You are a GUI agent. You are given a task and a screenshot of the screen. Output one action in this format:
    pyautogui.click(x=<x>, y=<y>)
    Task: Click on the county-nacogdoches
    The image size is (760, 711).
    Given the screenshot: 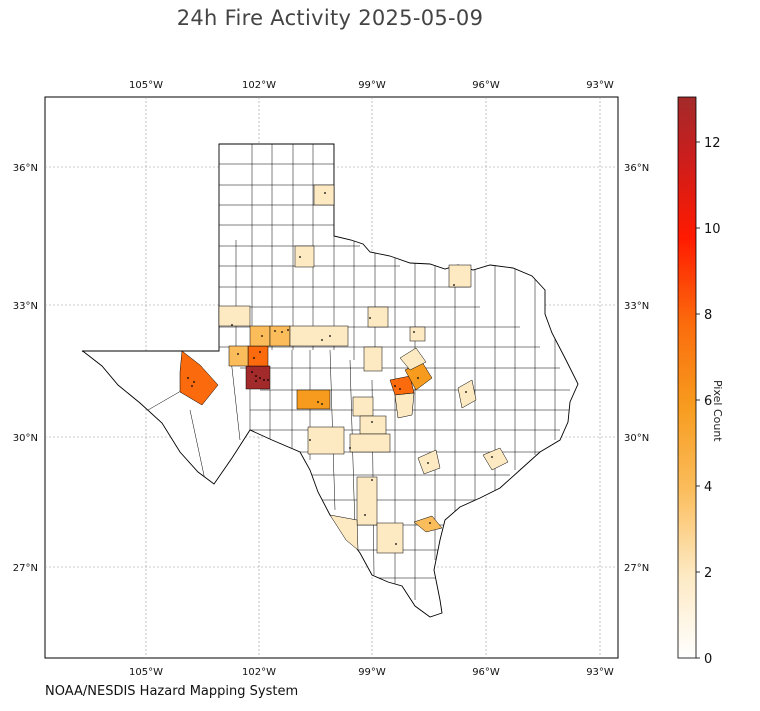 What is the action you would take?
    pyautogui.click(x=467, y=394)
    